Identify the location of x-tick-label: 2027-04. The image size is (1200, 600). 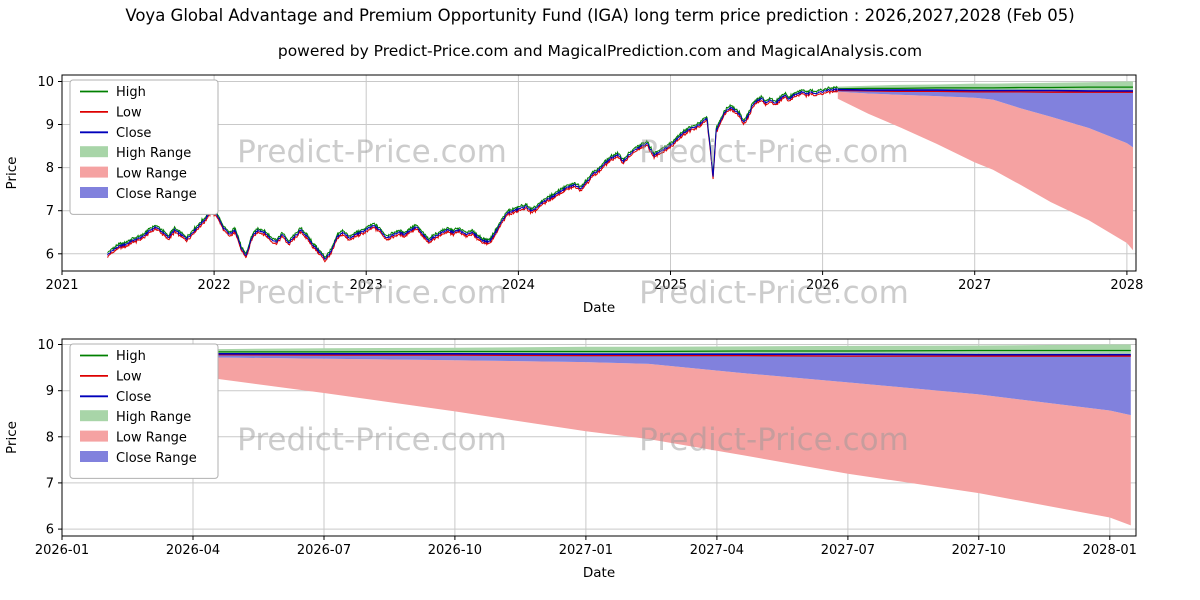
(717, 550).